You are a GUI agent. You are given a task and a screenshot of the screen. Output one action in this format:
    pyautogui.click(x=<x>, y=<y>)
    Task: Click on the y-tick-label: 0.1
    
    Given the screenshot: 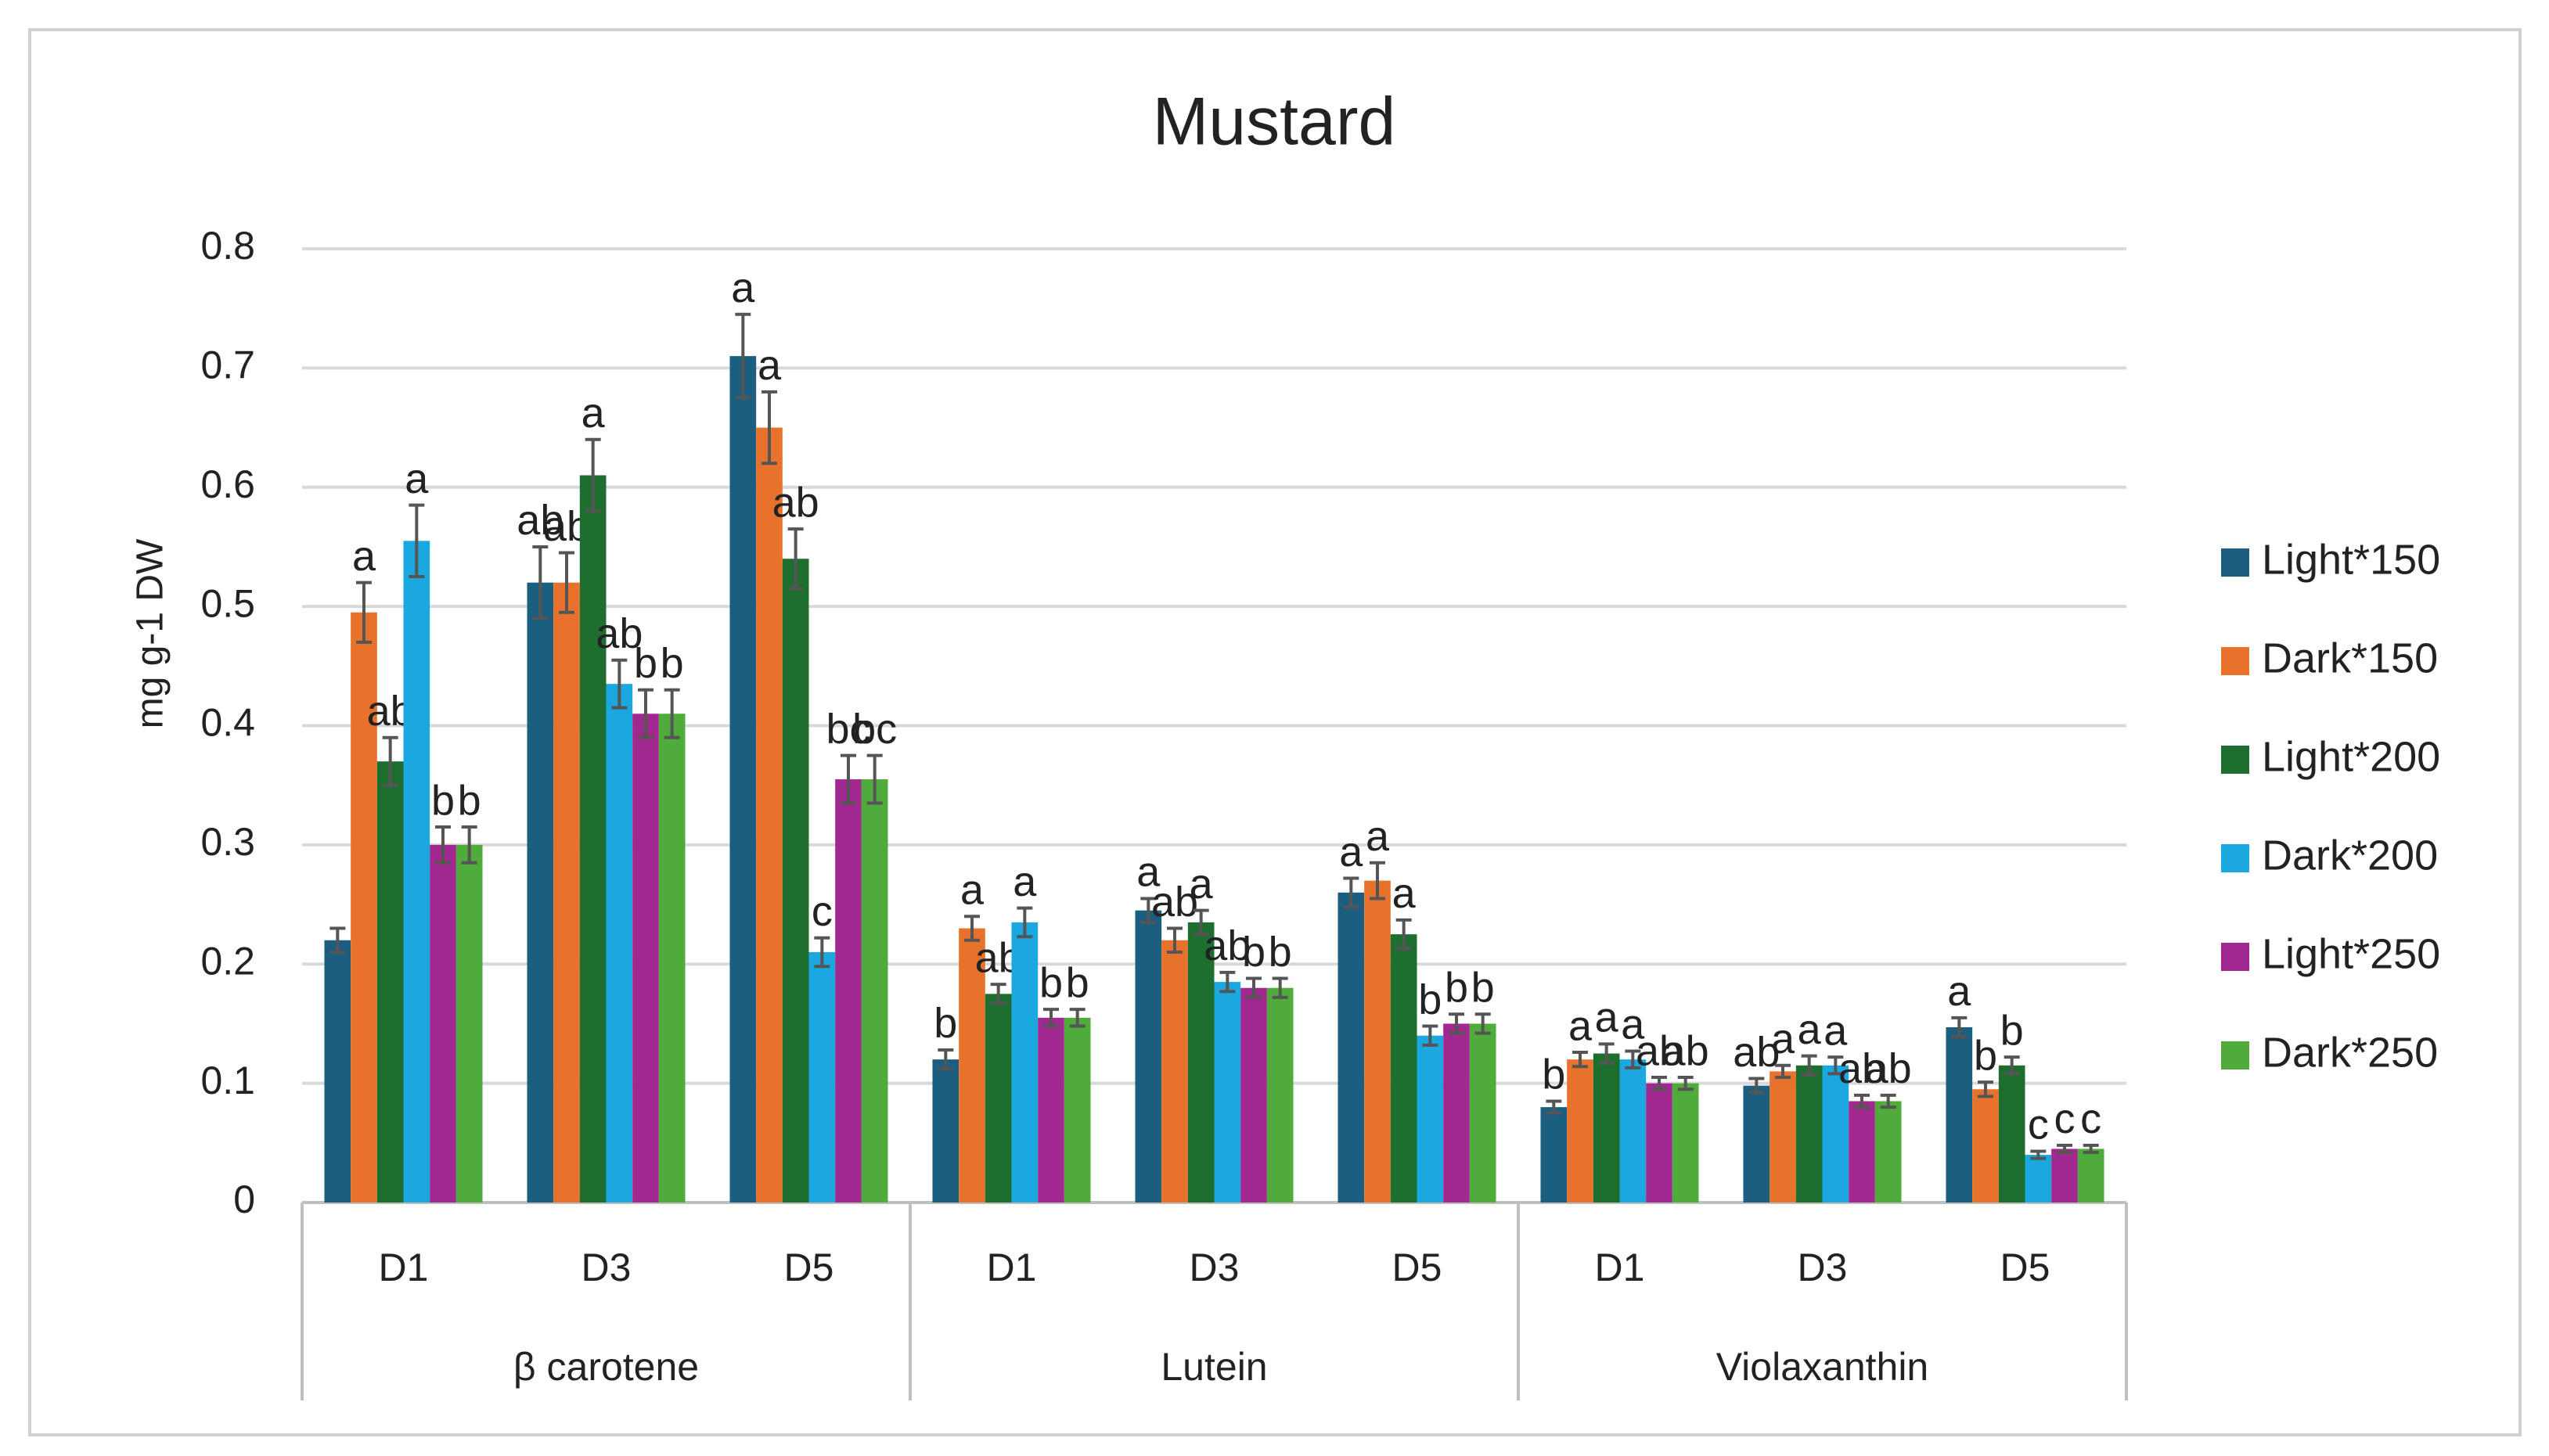 What is the action you would take?
    pyautogui.click(x=227, y=1080)
    